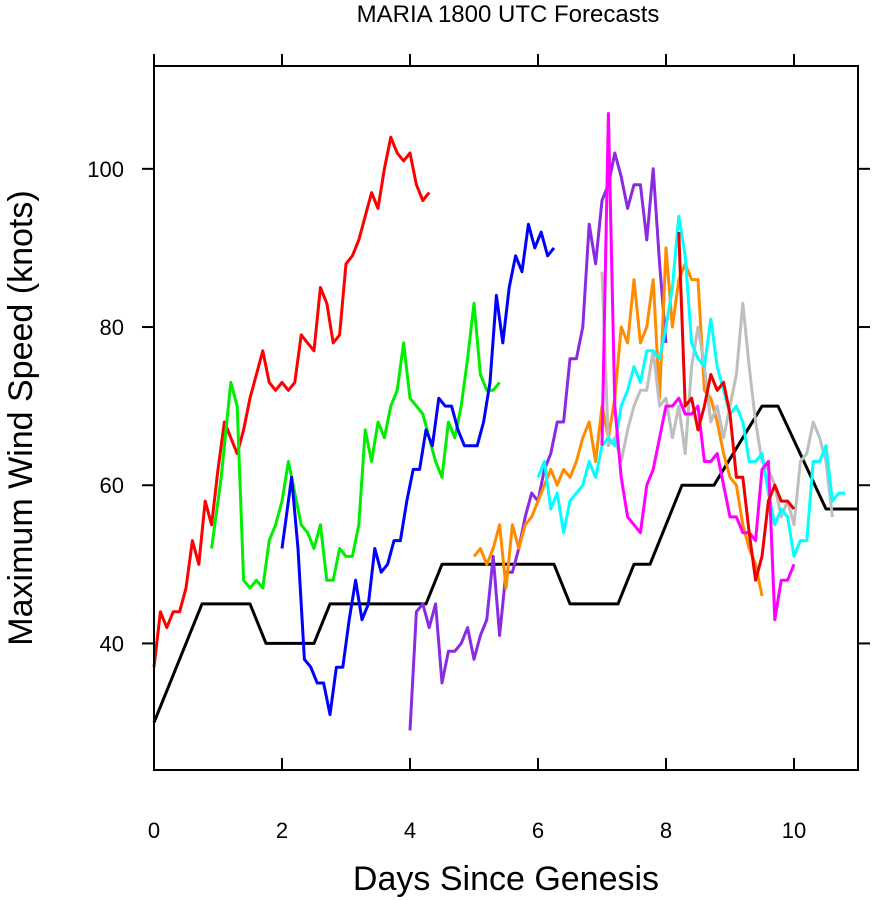  Describe the element at coordinates (282, 830) in the screenshot. I see `x-tick-label: 2` at that location.